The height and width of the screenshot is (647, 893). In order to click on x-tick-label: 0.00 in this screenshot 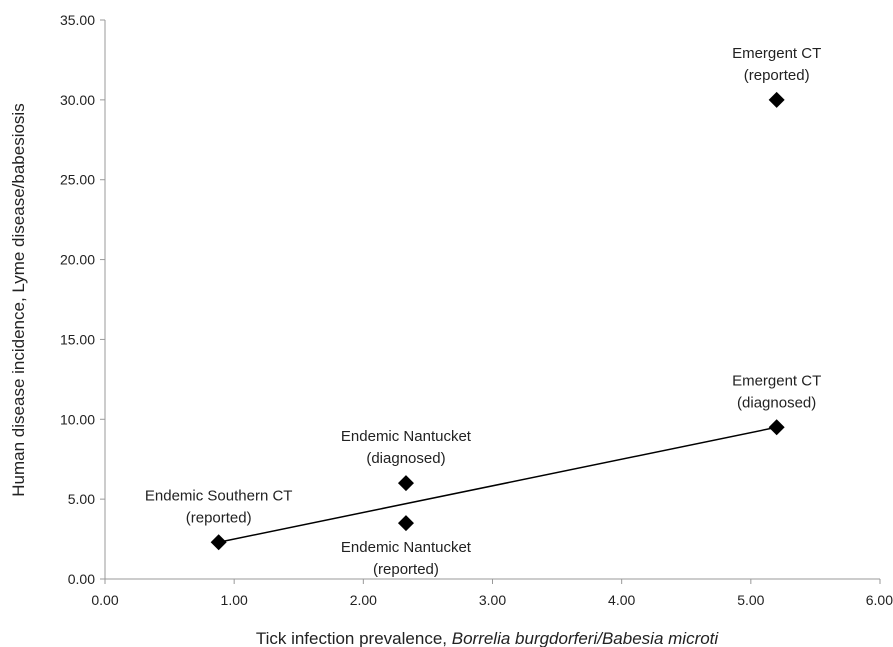, I will do `click(104, 600)`.